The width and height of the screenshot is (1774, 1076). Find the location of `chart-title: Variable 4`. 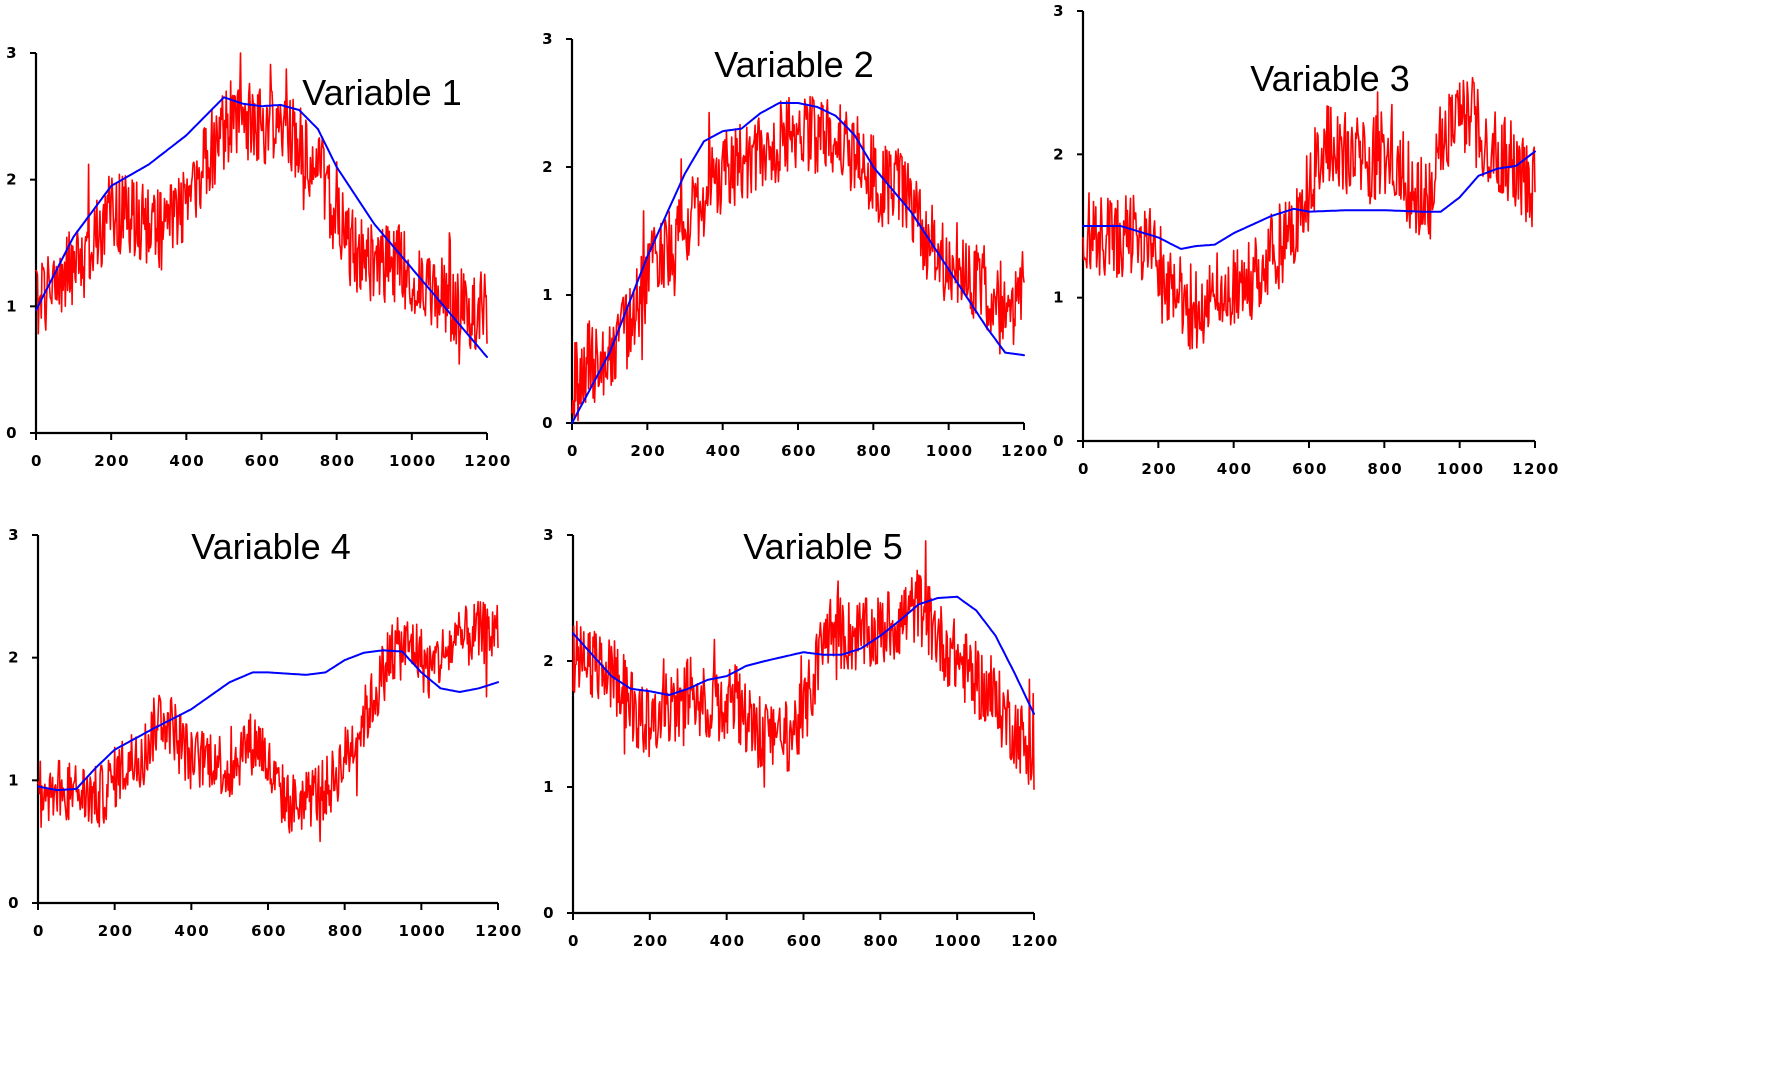

chart-title: Variable 4 is located at coordinates (270, 546).